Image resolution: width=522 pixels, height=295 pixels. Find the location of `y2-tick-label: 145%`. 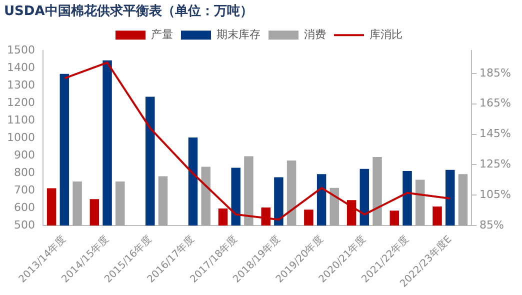

y2-tick-label: 145% is located at coordinates (496, 133).